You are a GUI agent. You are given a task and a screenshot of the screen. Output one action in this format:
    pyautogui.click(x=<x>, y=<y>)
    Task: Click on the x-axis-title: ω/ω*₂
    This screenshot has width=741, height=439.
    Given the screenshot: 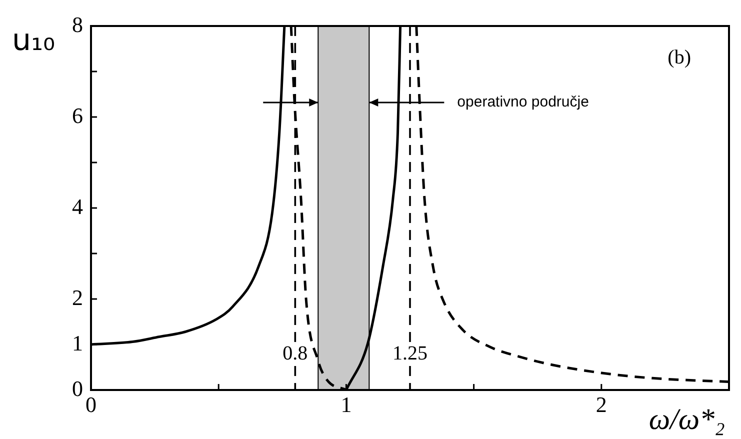 What is the action you would take?
    pyautogui.click(x=686, y=419)
    